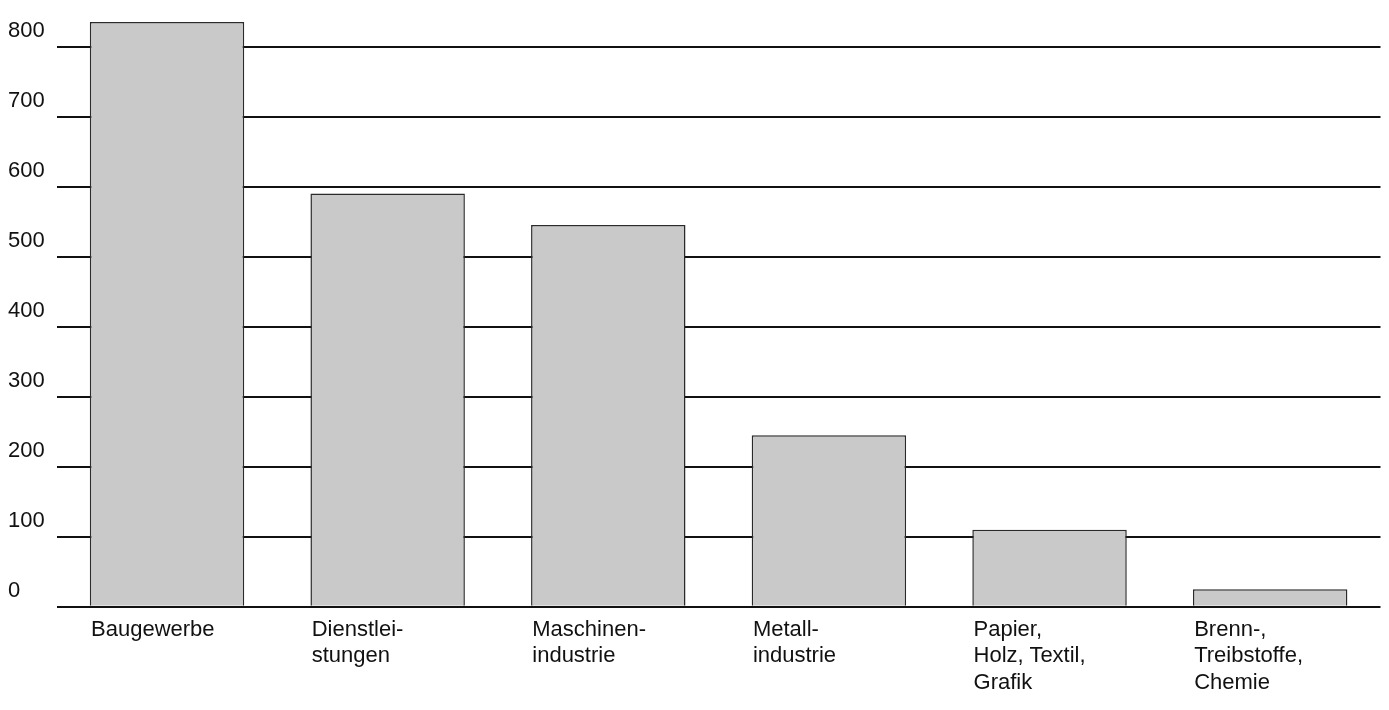  I want to click on y-tick-label: 500, so click(26, 239).